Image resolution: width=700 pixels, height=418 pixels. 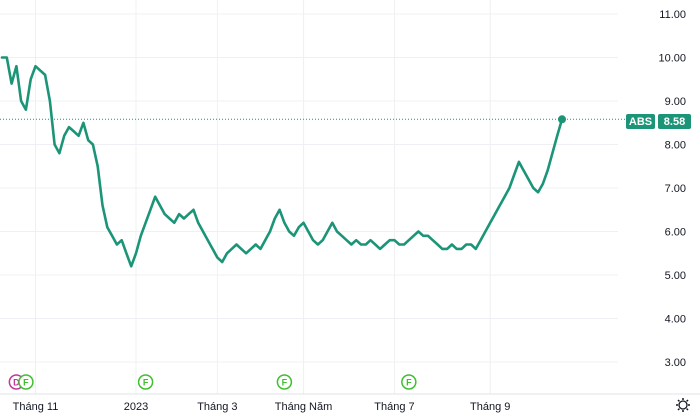 I want to click on y-tick-label: 3.00, so click(x=675, y=363).